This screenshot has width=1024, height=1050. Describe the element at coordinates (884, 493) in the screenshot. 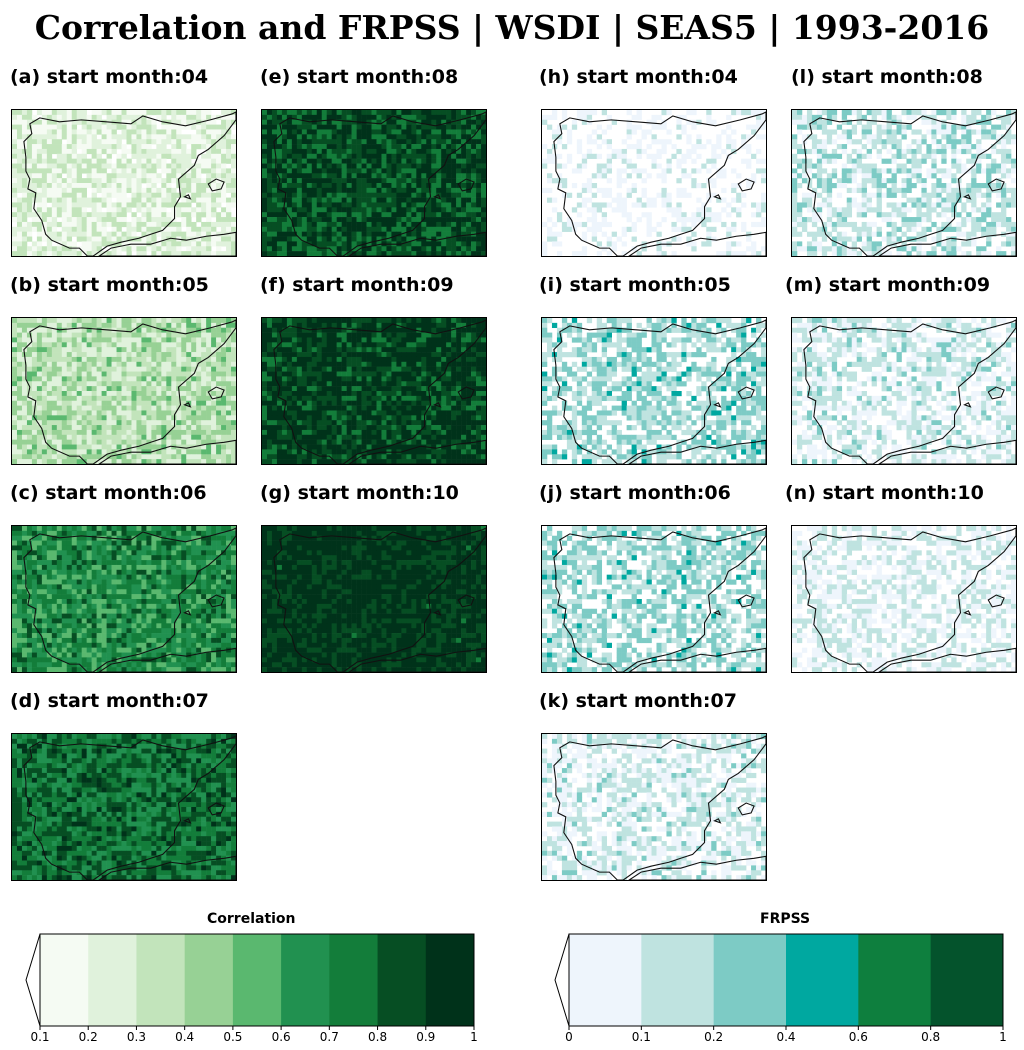

I see `panel-title: (n) start month:10` at that location.